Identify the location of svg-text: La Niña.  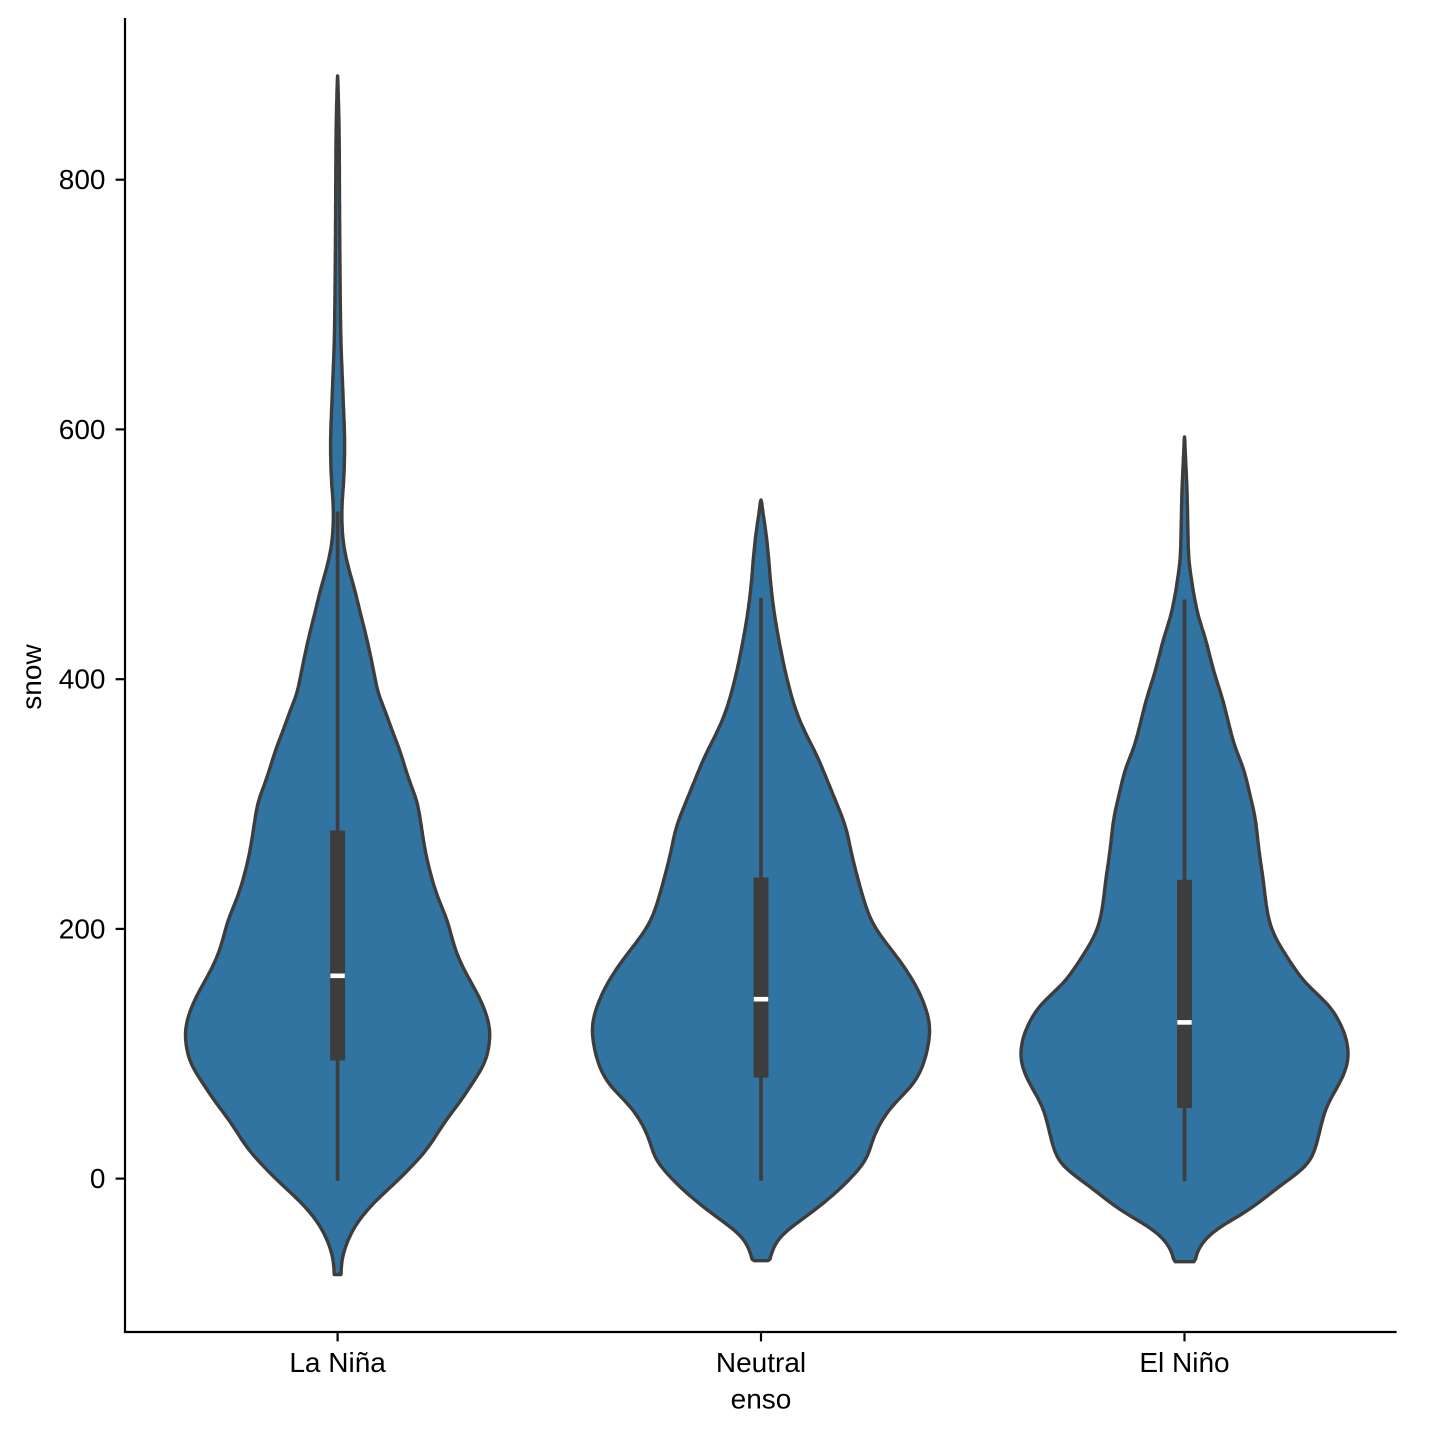
(337, 1362).